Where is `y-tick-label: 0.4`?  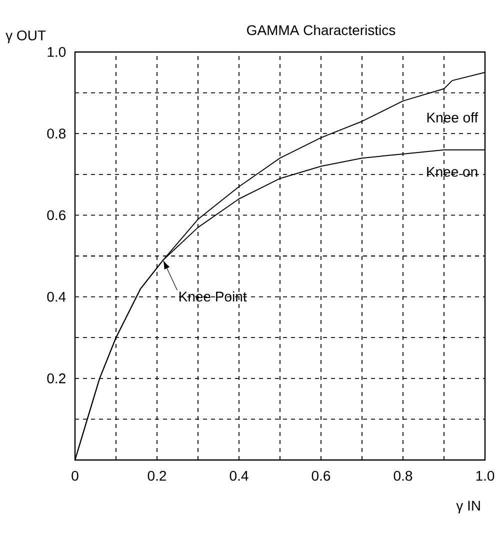
y-tick-label: 0.4 is located at coordinates (56, 297).